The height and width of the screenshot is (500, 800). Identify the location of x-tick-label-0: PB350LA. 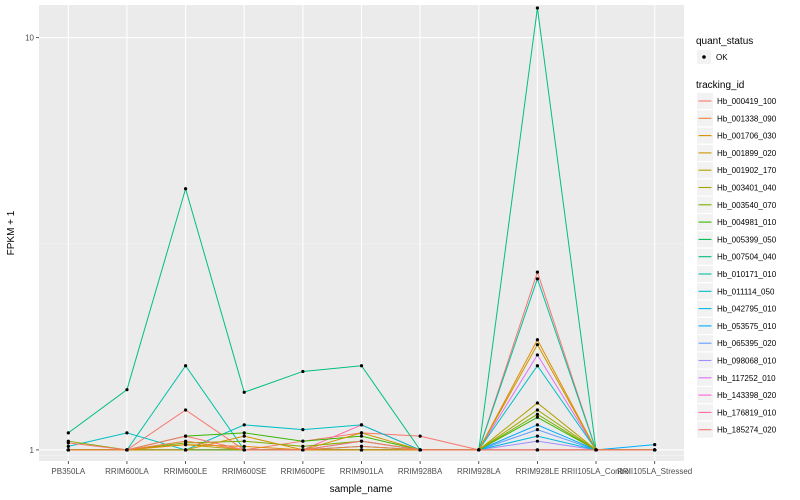
(68, 471).